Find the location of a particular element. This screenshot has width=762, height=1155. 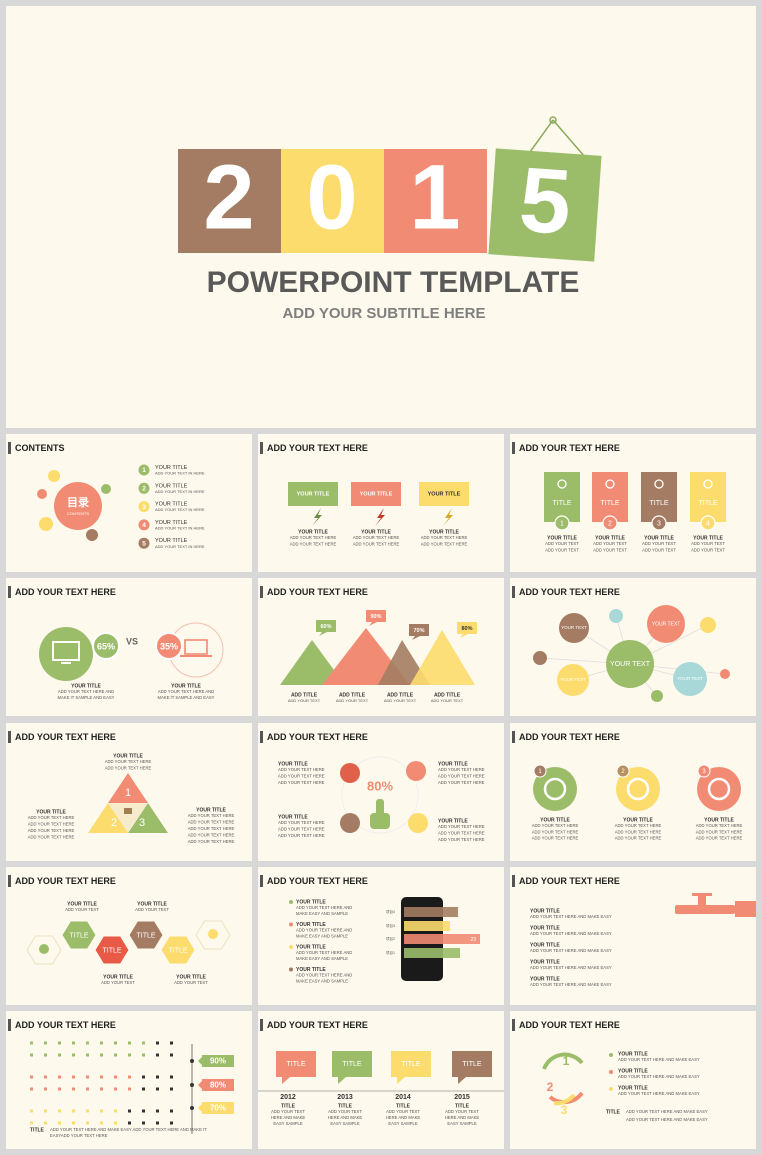

pct-circle is located at coordinates (169, 646).